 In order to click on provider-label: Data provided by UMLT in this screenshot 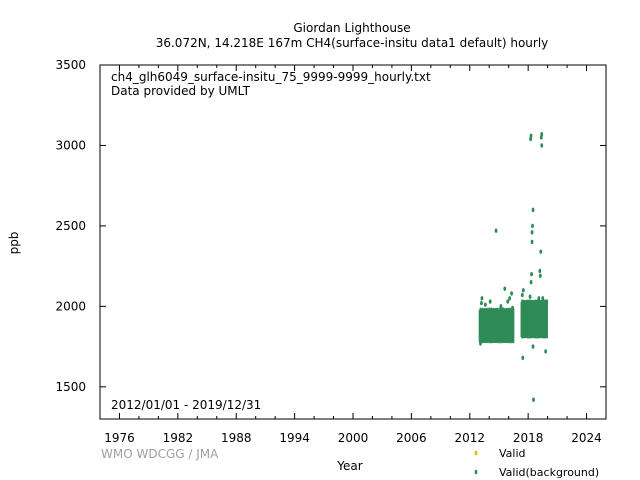, I will do `click(181, 91)`.